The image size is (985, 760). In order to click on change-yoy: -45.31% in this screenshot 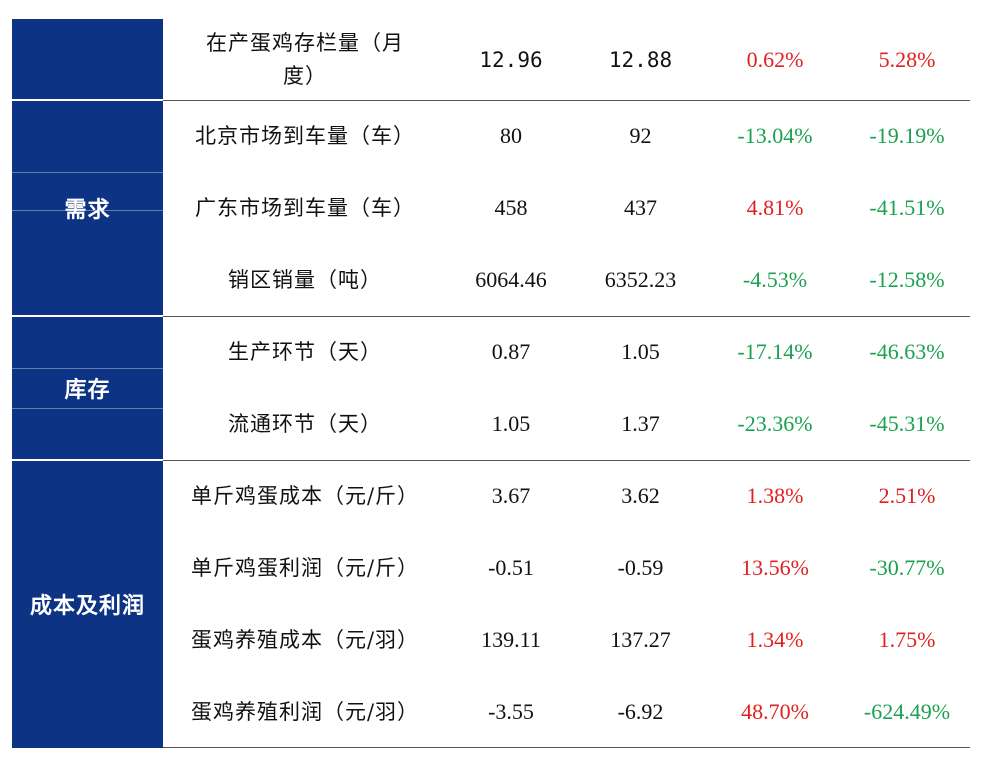, I will do `click(907, 423)`.